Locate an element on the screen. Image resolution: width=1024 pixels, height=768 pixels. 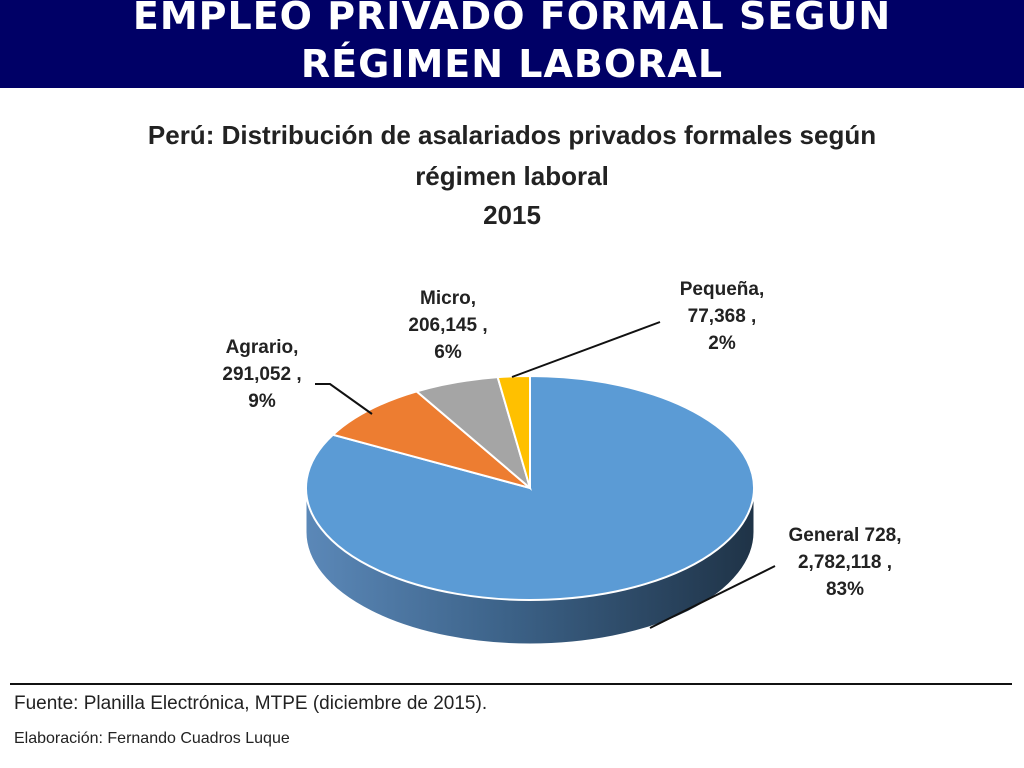
header-title-line1: EMPLEO PRIVADO FORMAL SEGÚN is located at coordinates (512, 19).